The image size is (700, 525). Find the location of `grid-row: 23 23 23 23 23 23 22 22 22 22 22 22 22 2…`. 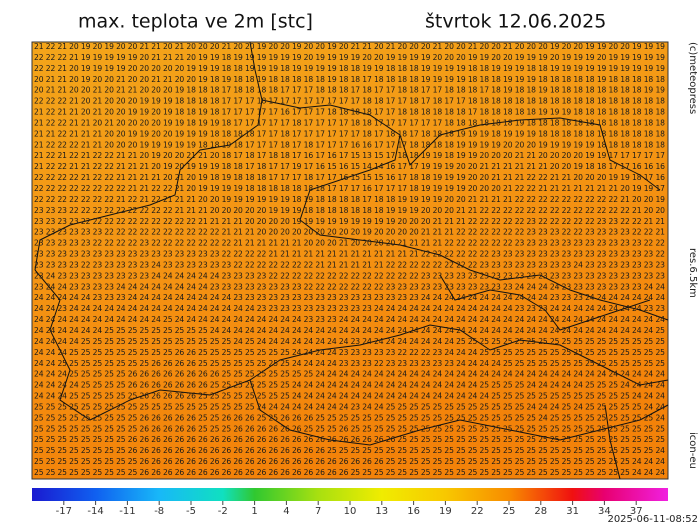

grid-row: 23 23 23 23 23 23 22 22 22 22 22 22 22 2… is located at coordinates (349, 232).